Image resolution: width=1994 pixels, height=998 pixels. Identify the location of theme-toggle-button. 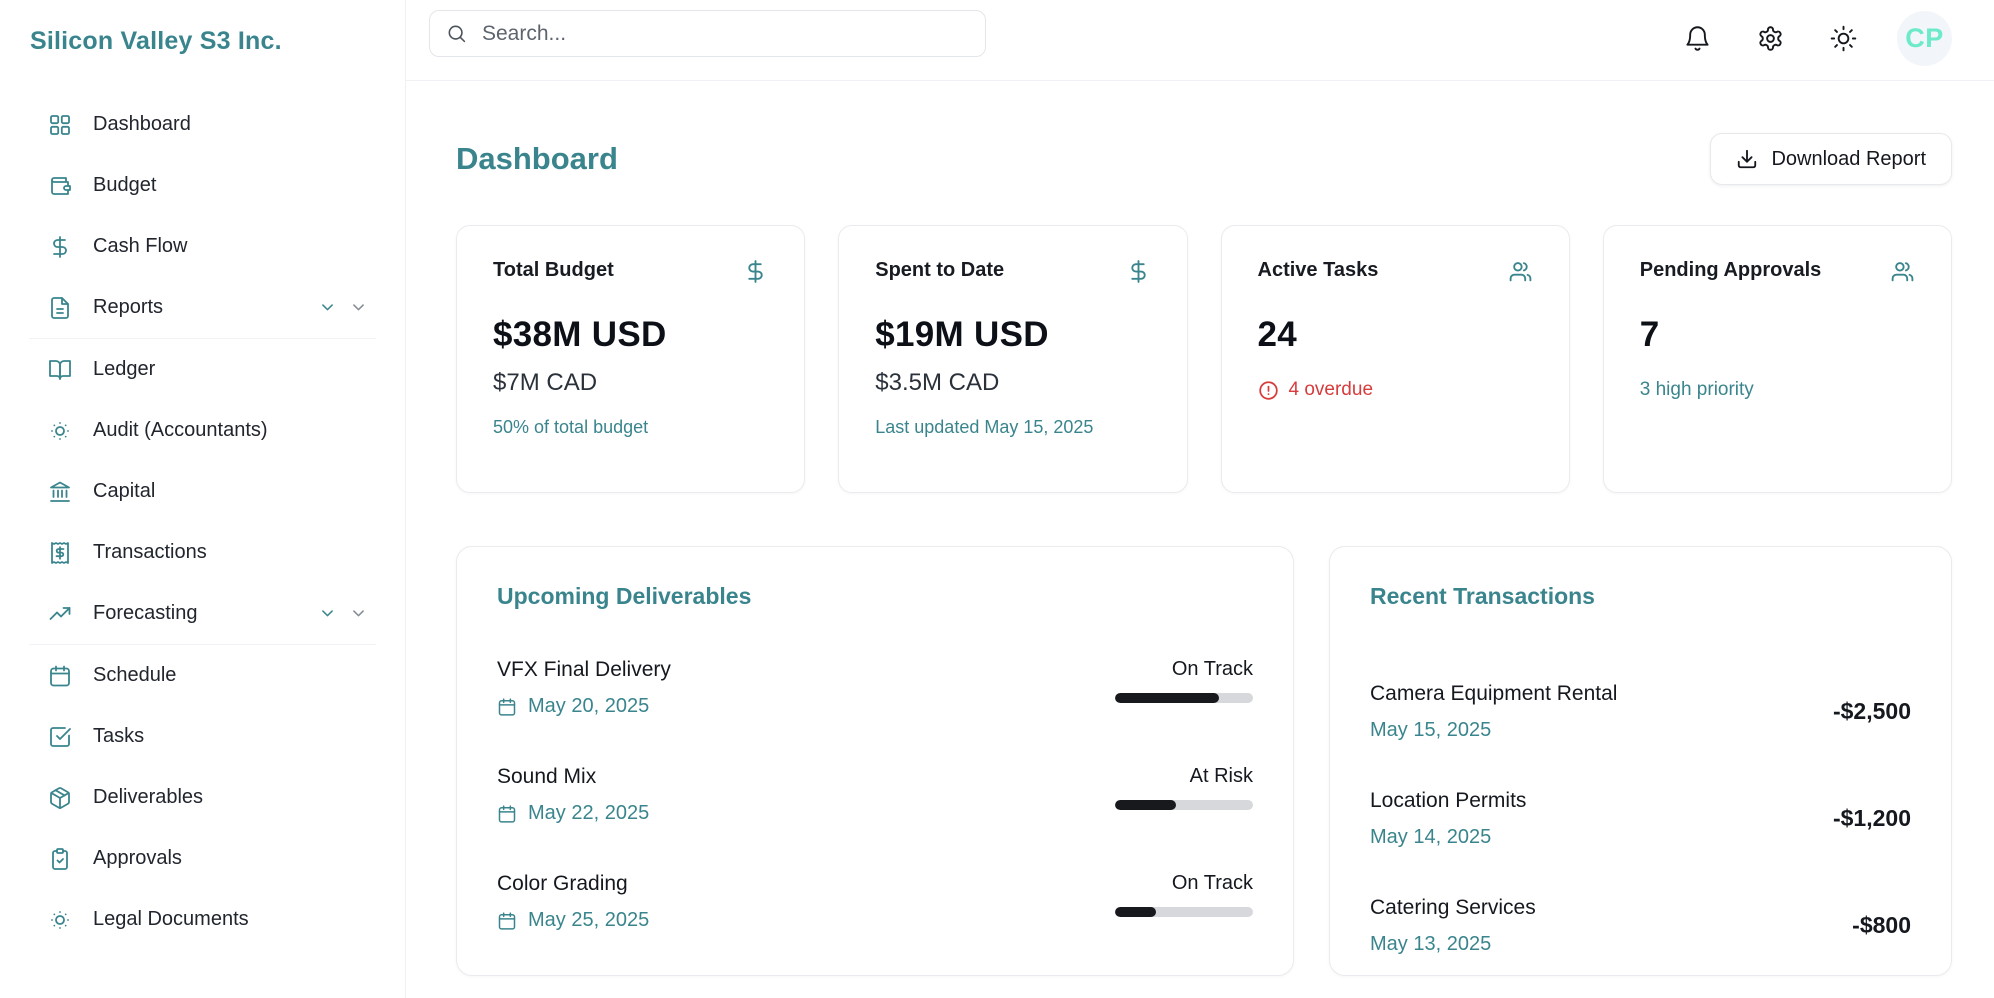
(1843, 38).